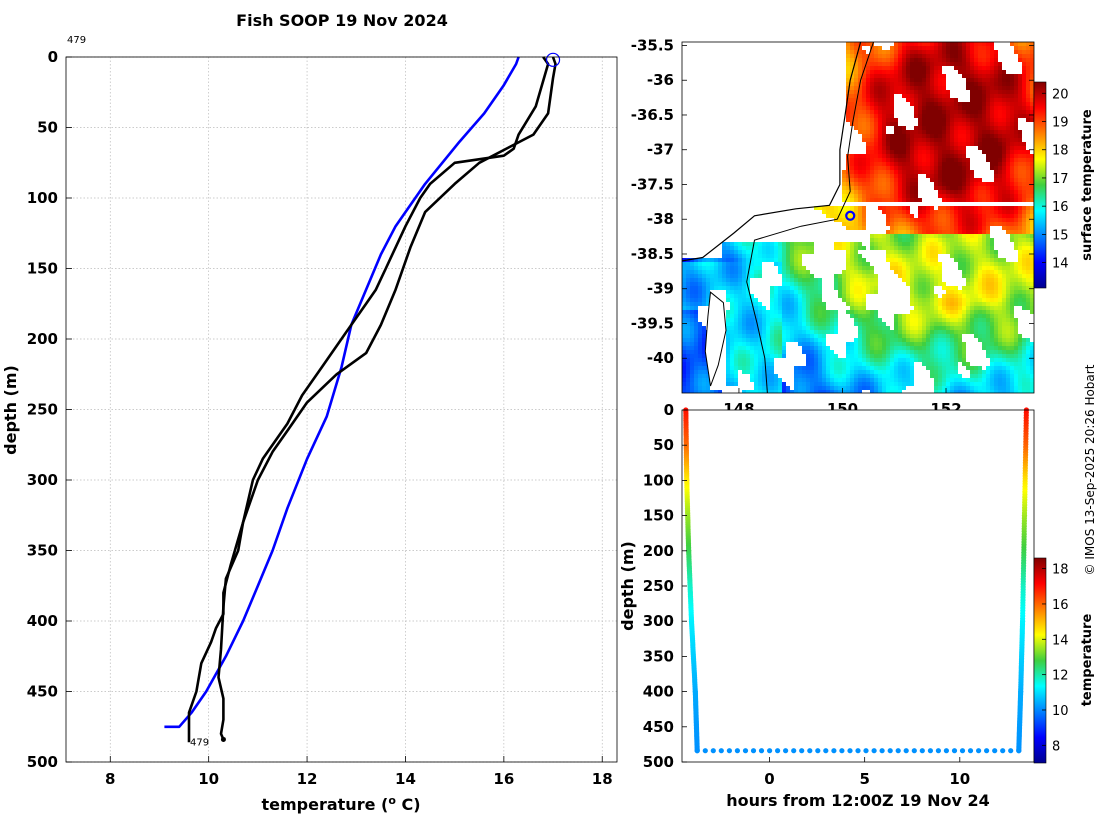 This screenshot has width=1100, height=820. I want to click on temperature-colorbar-label: temperature, so click(1087, 660).